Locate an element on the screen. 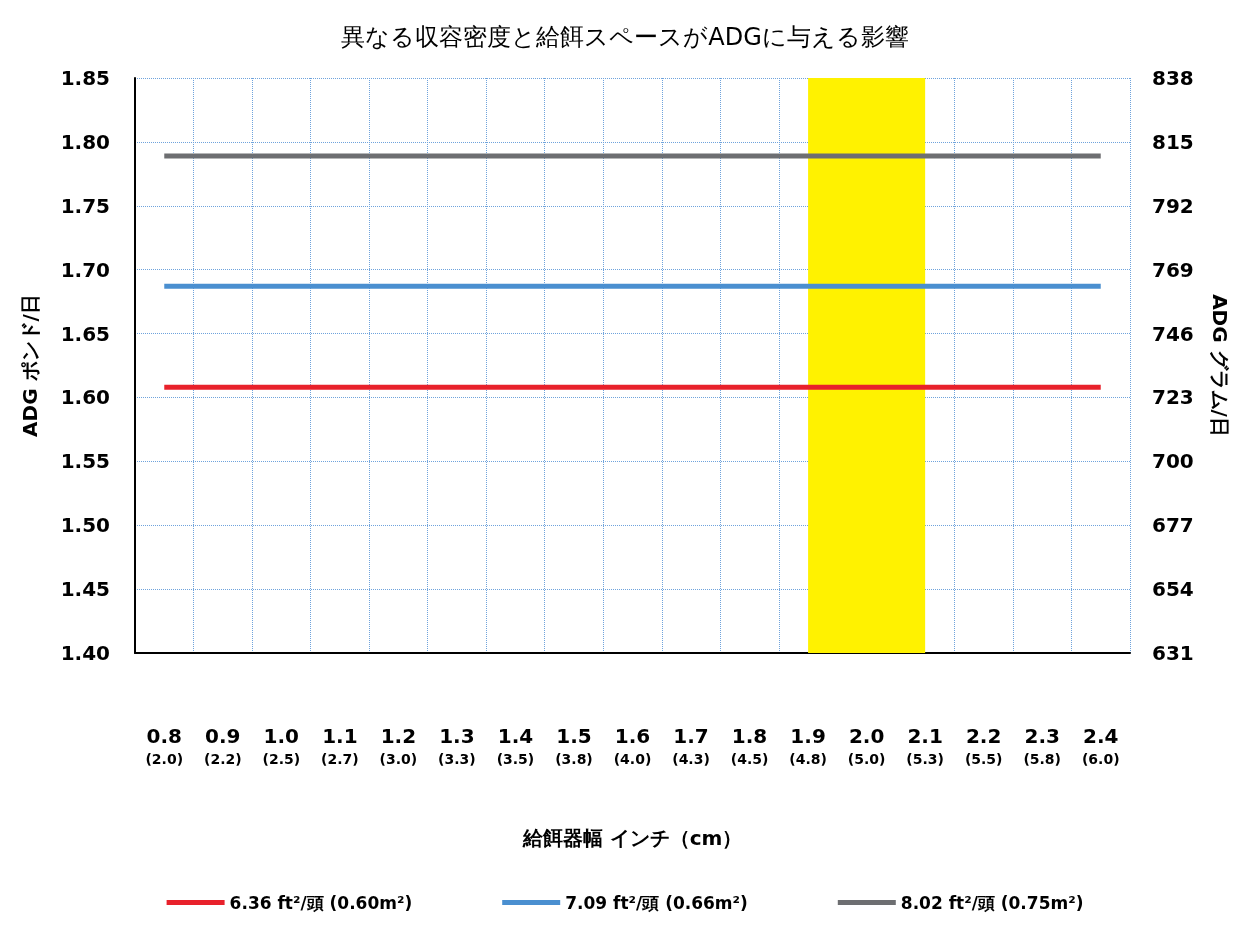  y2-tick-label: 746 is located at coordinates (1173, 333).